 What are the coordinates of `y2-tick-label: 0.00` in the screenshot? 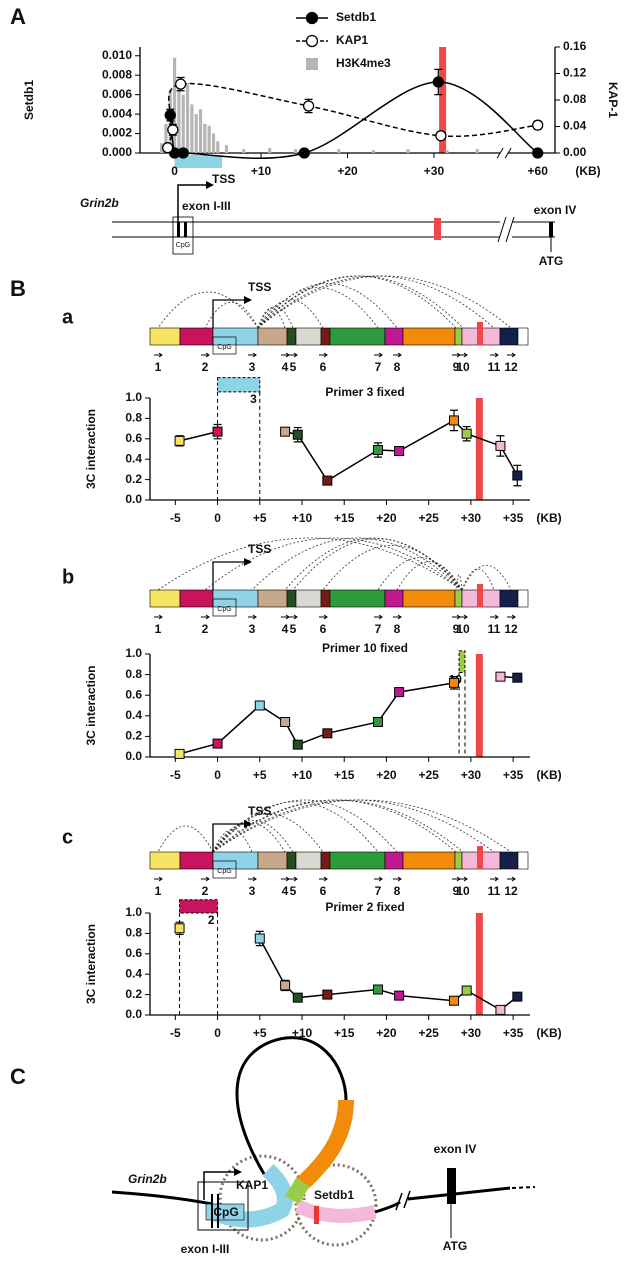 It's located at (575, 152).